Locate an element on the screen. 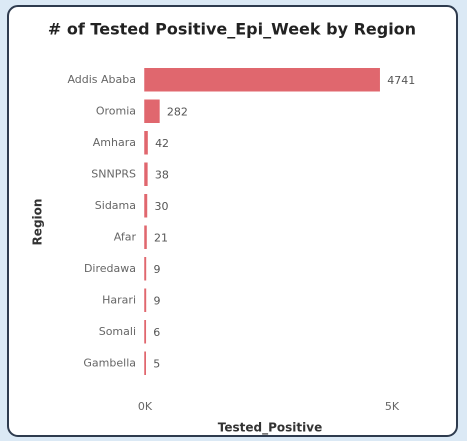  y-tick-label: SNNPRS is located at coordinates (113, 173).